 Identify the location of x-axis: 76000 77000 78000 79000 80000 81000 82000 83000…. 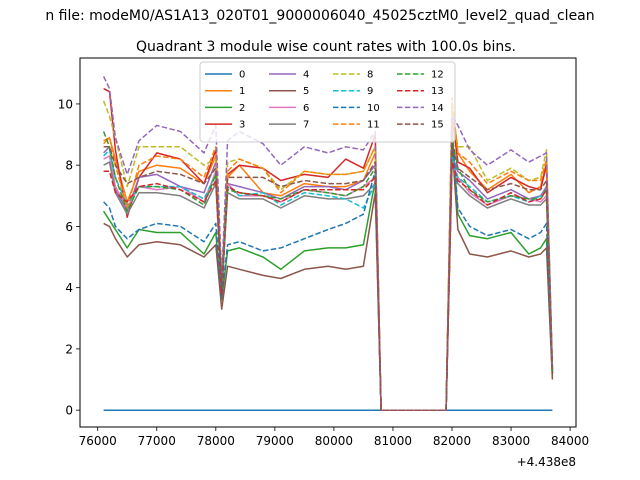
(334, 437).